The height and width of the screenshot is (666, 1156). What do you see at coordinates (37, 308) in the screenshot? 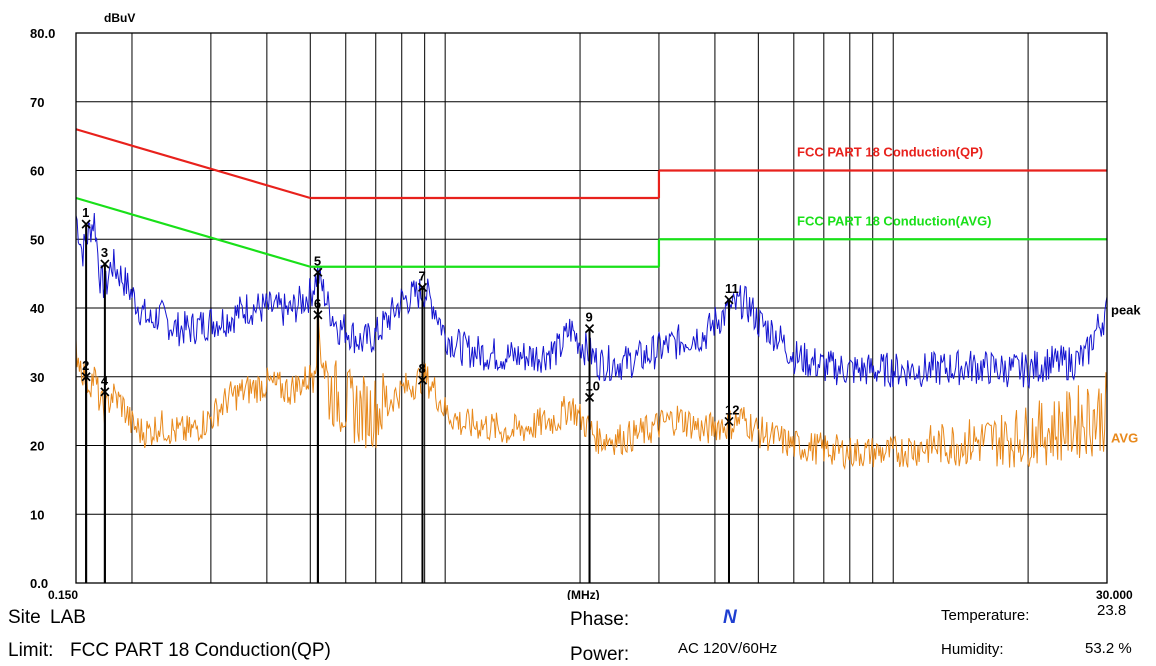
I see `y-tick-label: 40` at bounding box center [37, 308].